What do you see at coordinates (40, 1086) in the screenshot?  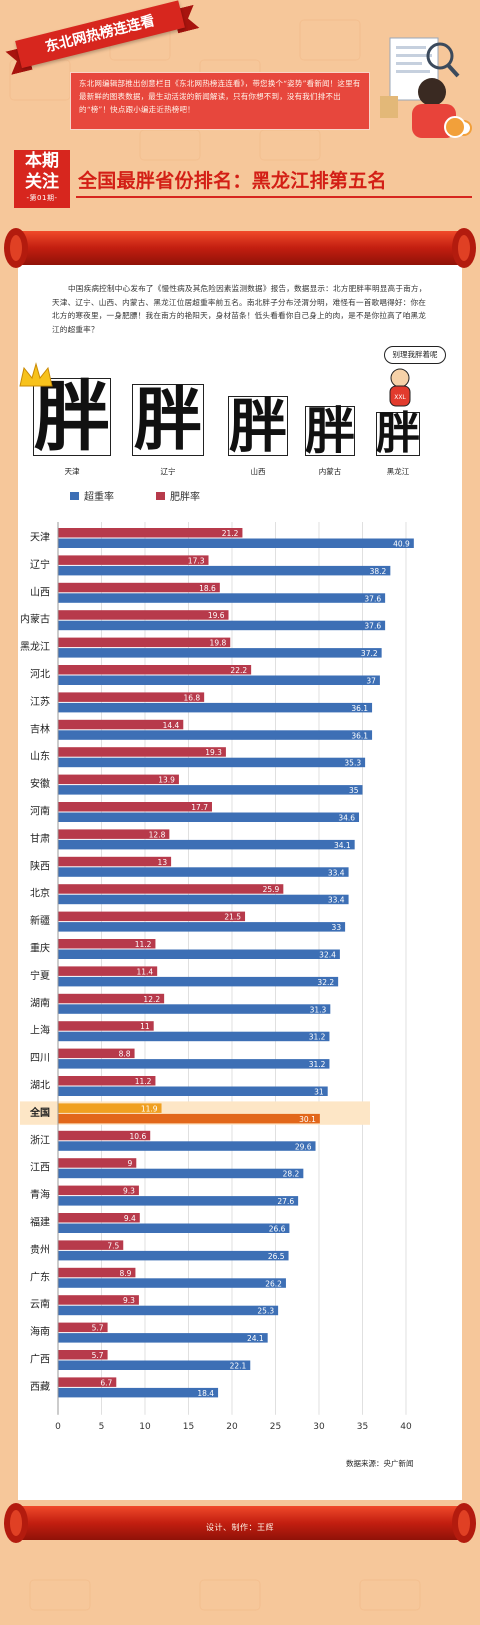 I see `category-label: 湖北` at bounding box center [40, 1086].